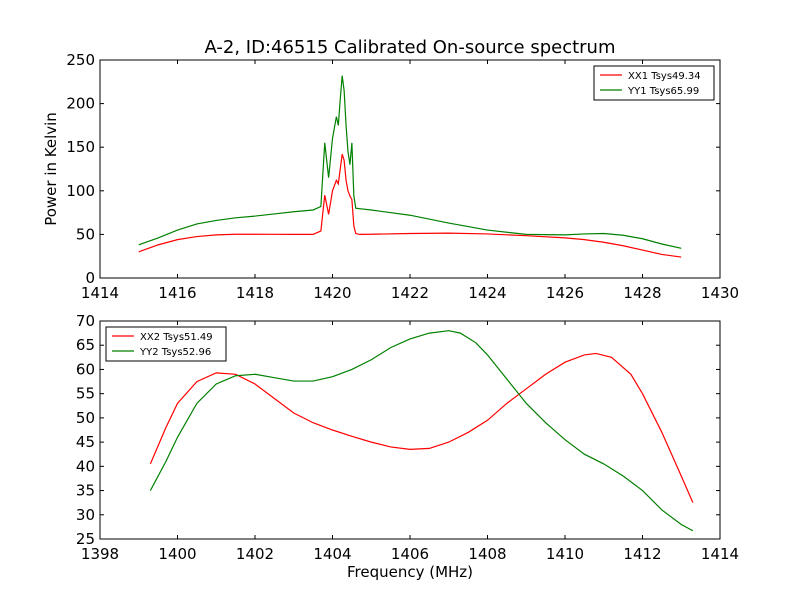 This screenshot has height=604, width=800. What do you see at coordinates (85, 321) in the screenshot?
I see `y-tick-label: 70` at bounding box center [85, 321].